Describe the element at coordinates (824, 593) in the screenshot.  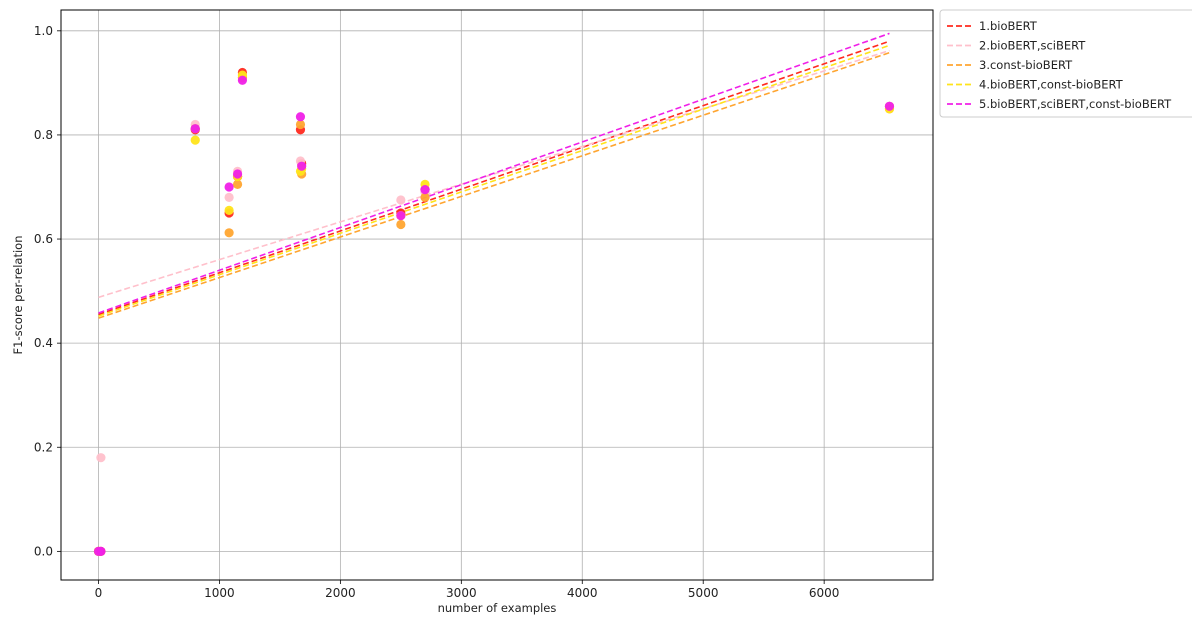
I see `x-tick-label: 6000` at that location.